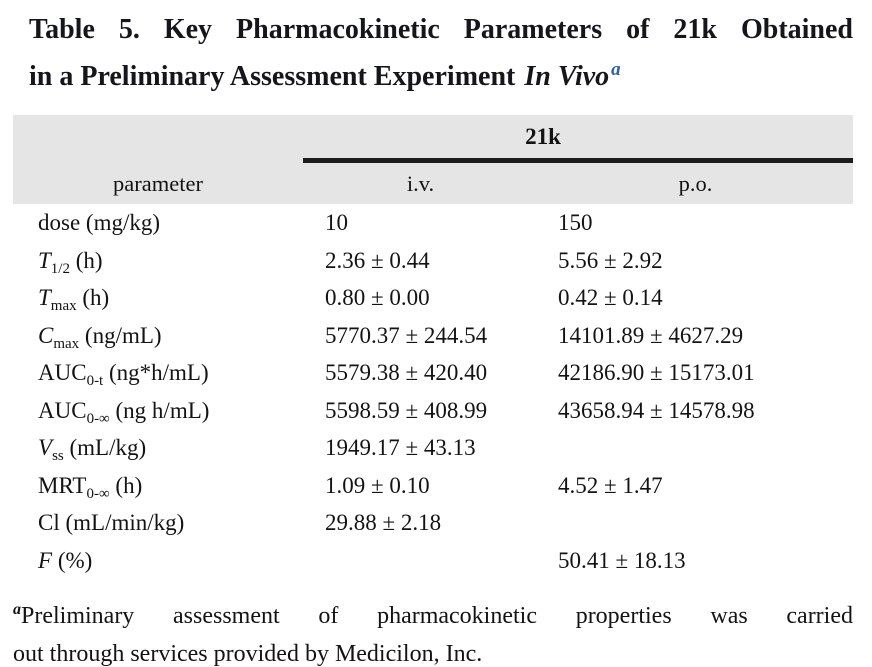  I want to click on row-label: AUC0-t (ng*h/mL), so click(158, 373).